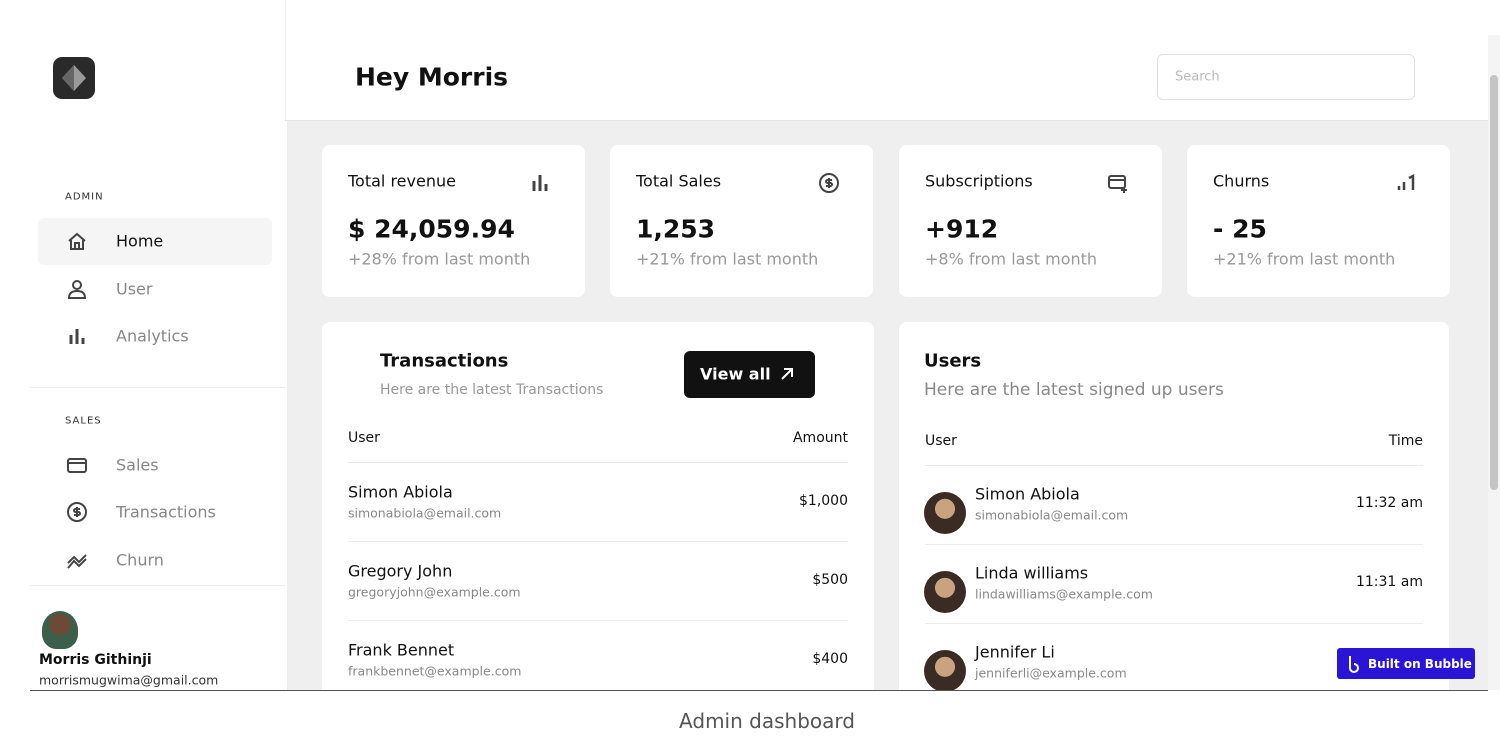 The width and height of the screenshot is (1500, 745). Describe the element at coordinates (1240, 229) in the screenshot. I see `stat-value: - 25` at that location.